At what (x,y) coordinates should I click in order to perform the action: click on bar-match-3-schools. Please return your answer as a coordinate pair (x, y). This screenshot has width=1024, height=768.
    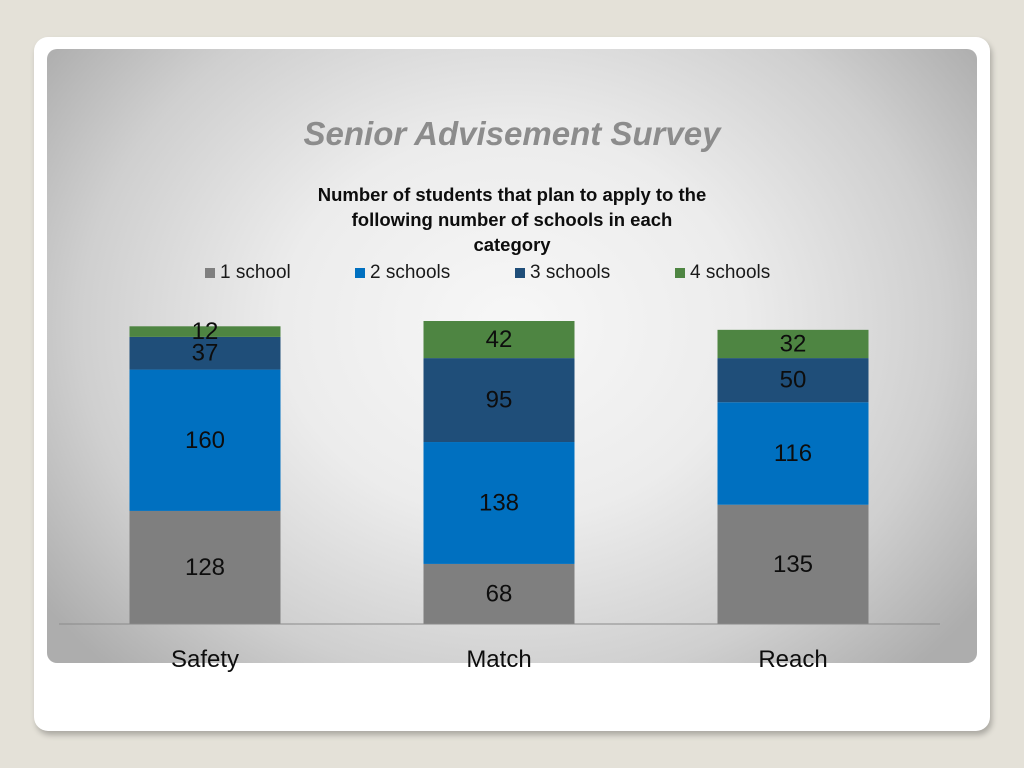
    Looking at the image, I should click on (499, 400).